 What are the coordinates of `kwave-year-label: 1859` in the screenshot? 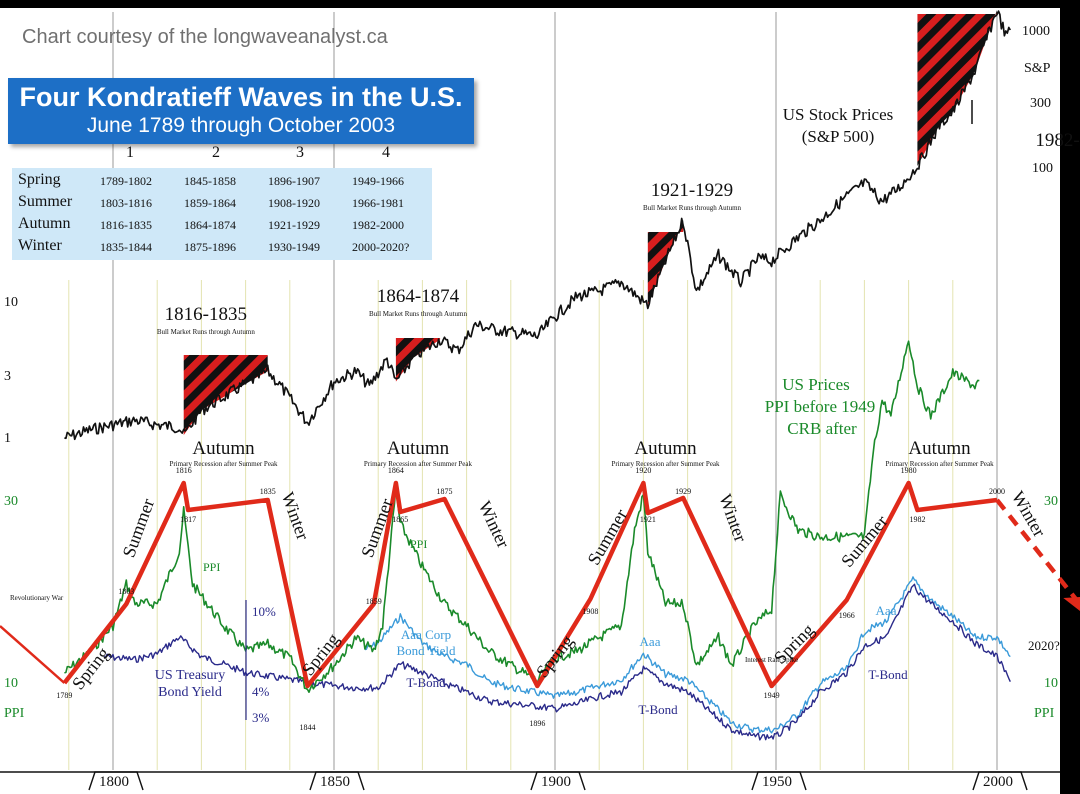 It's located at (374, 601).